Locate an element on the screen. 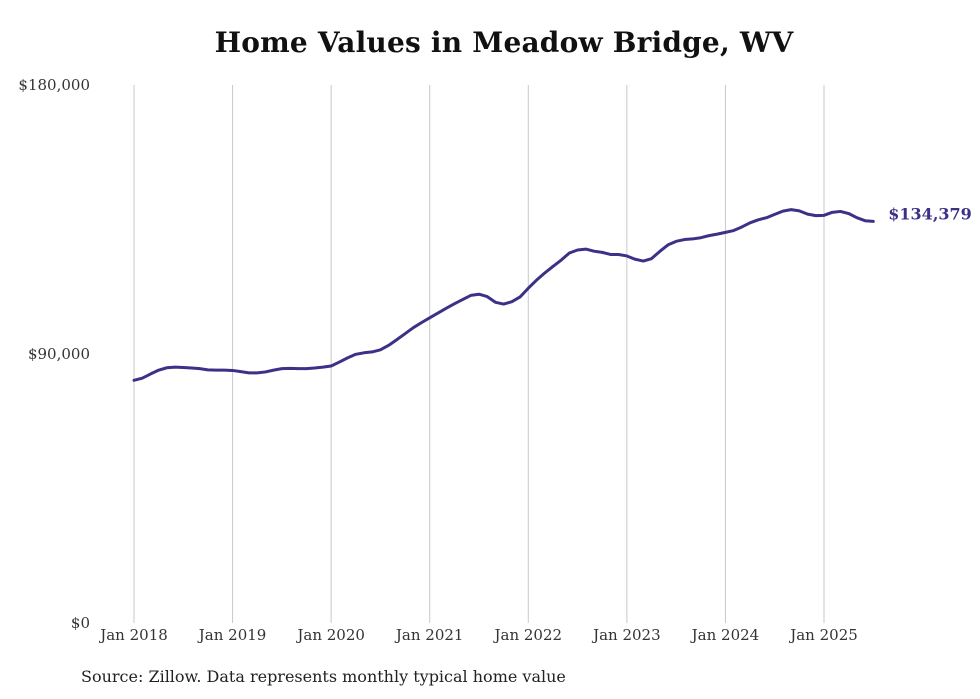 This screenshot has height=699, width=980. x-tick-label: Jan 2018 is located at coordinates (133, 635).